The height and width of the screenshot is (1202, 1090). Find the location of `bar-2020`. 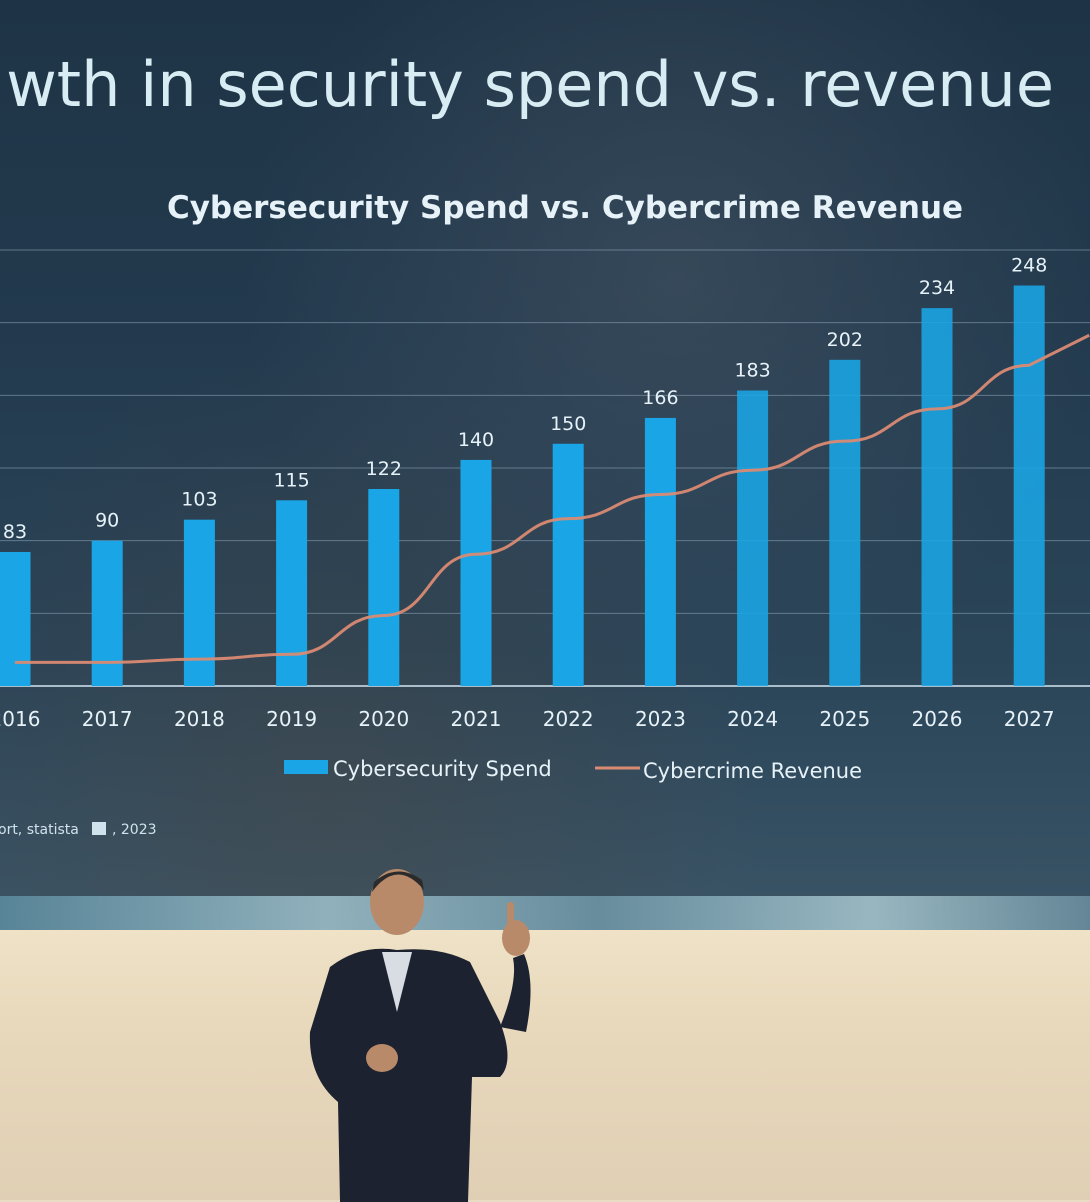

bar-2020 is located at coordinates (384, 587).